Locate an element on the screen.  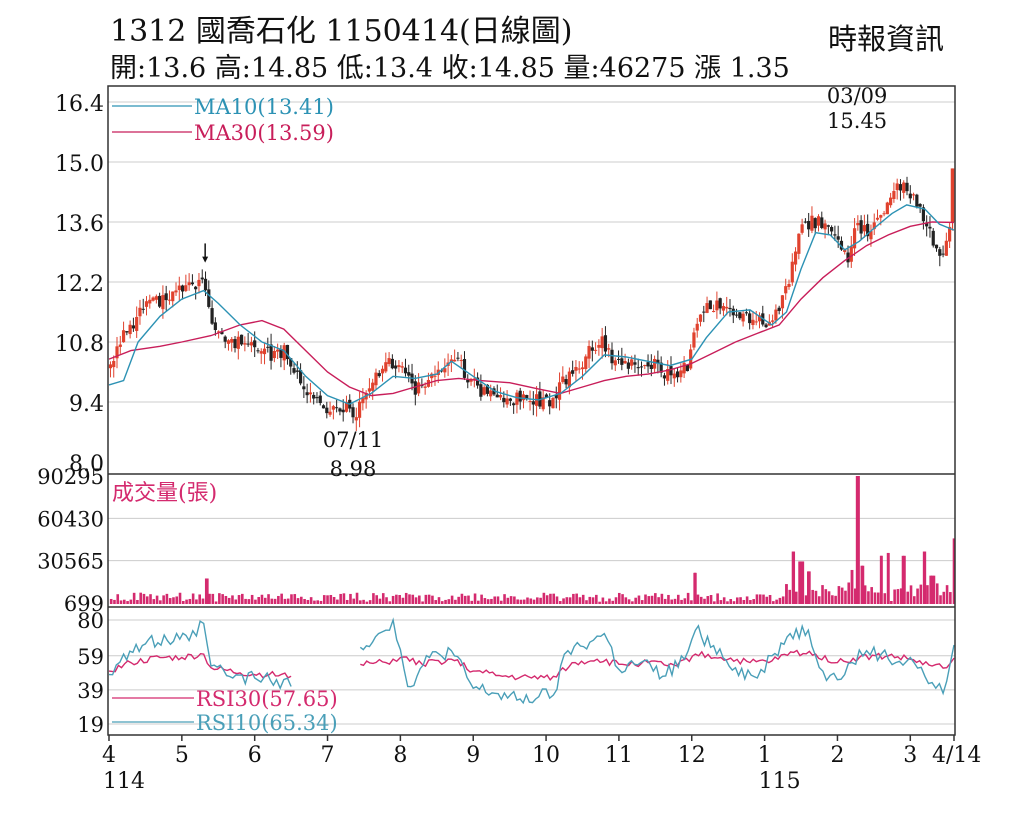
x-tick-label: 11 is located at coordinates (619, 755).